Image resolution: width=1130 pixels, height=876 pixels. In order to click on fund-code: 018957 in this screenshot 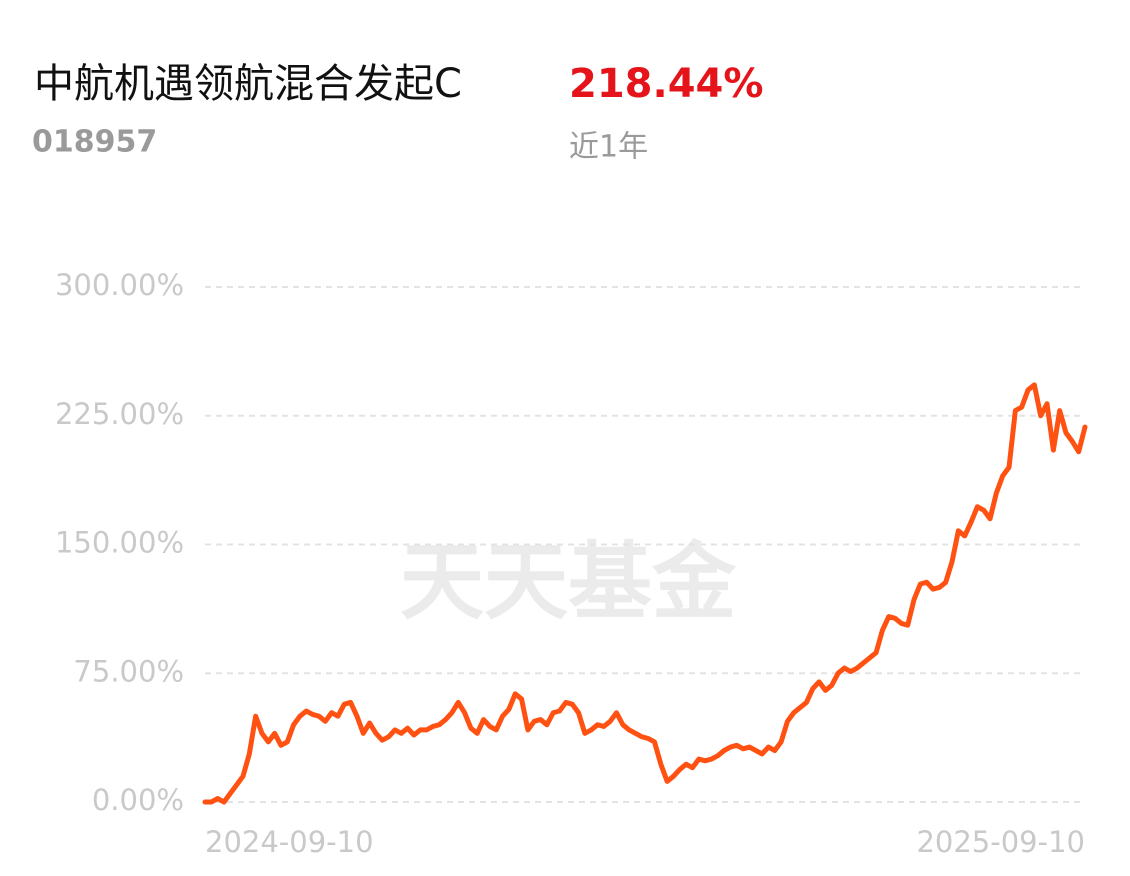, I will do `click(94, 142)`.